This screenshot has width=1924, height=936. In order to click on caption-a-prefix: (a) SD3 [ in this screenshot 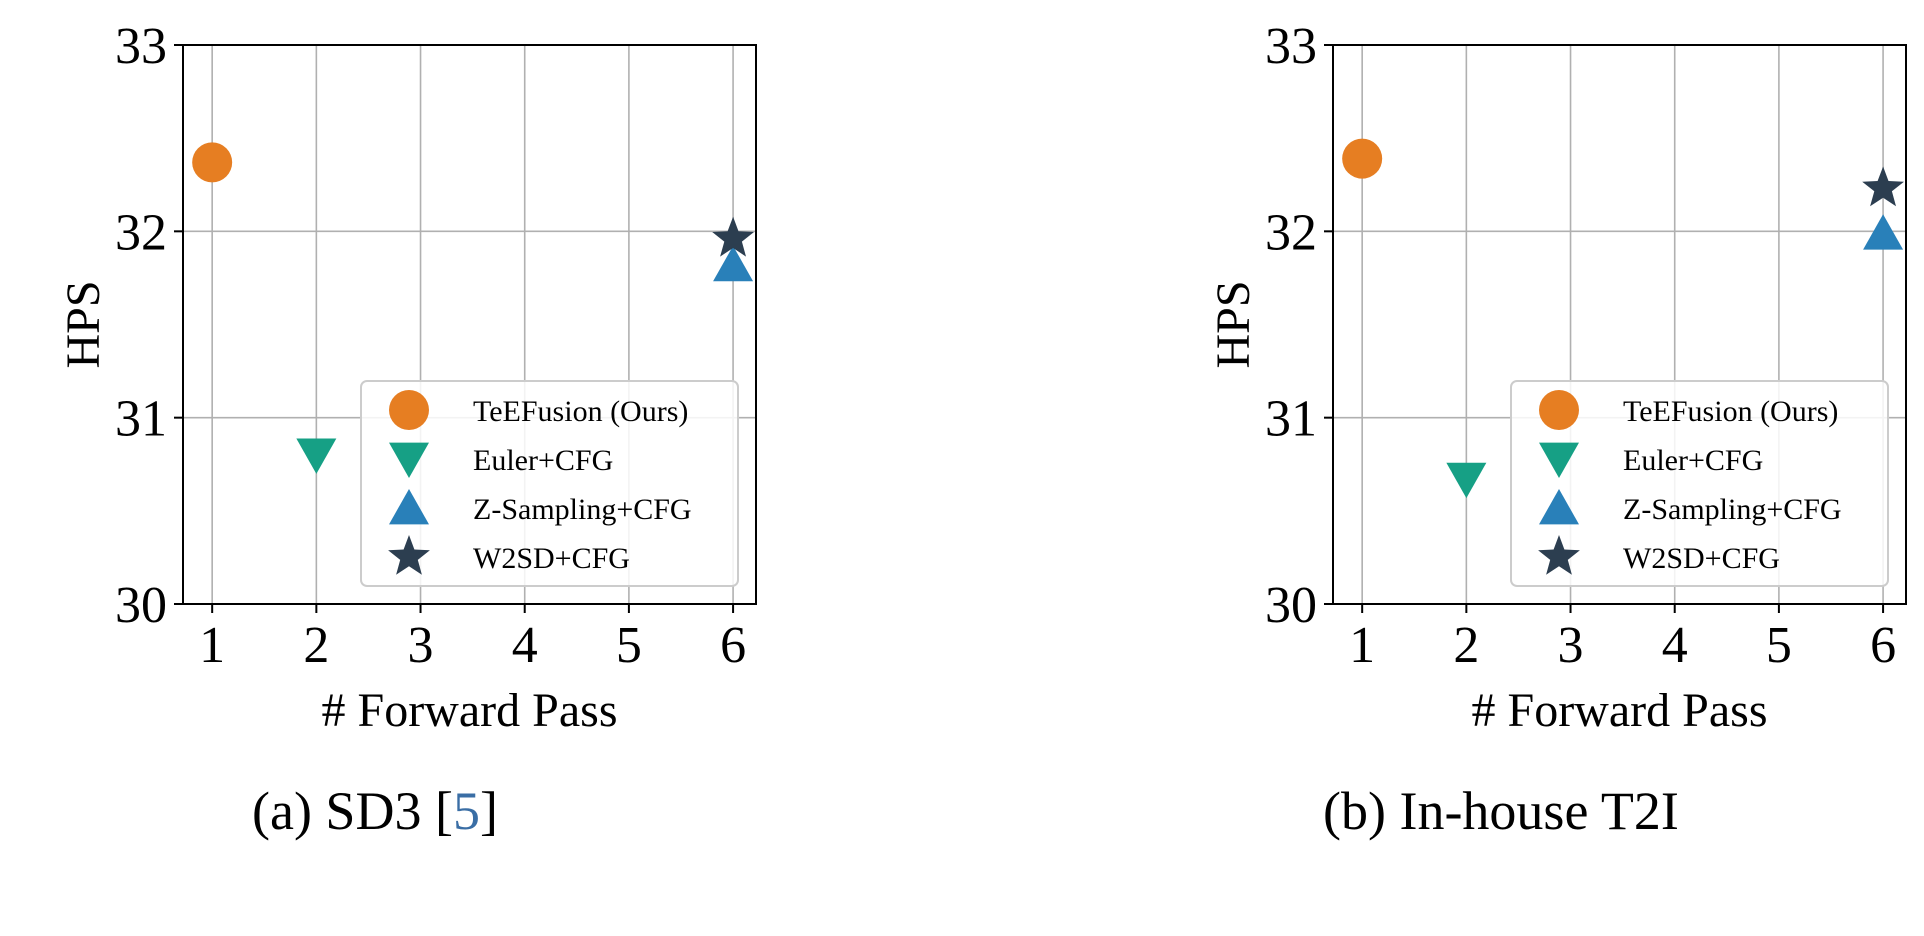, I will do `click(352, 811)`.